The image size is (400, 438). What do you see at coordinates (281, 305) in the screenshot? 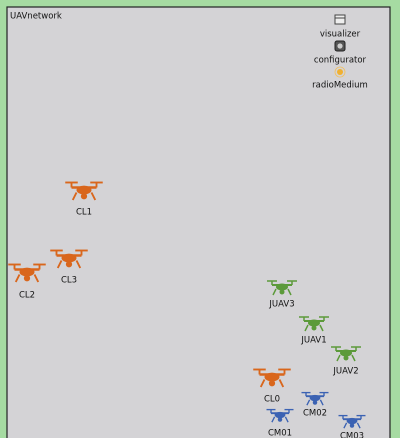
I see `node-label: JUAV3` at bounding box center [281, 305].